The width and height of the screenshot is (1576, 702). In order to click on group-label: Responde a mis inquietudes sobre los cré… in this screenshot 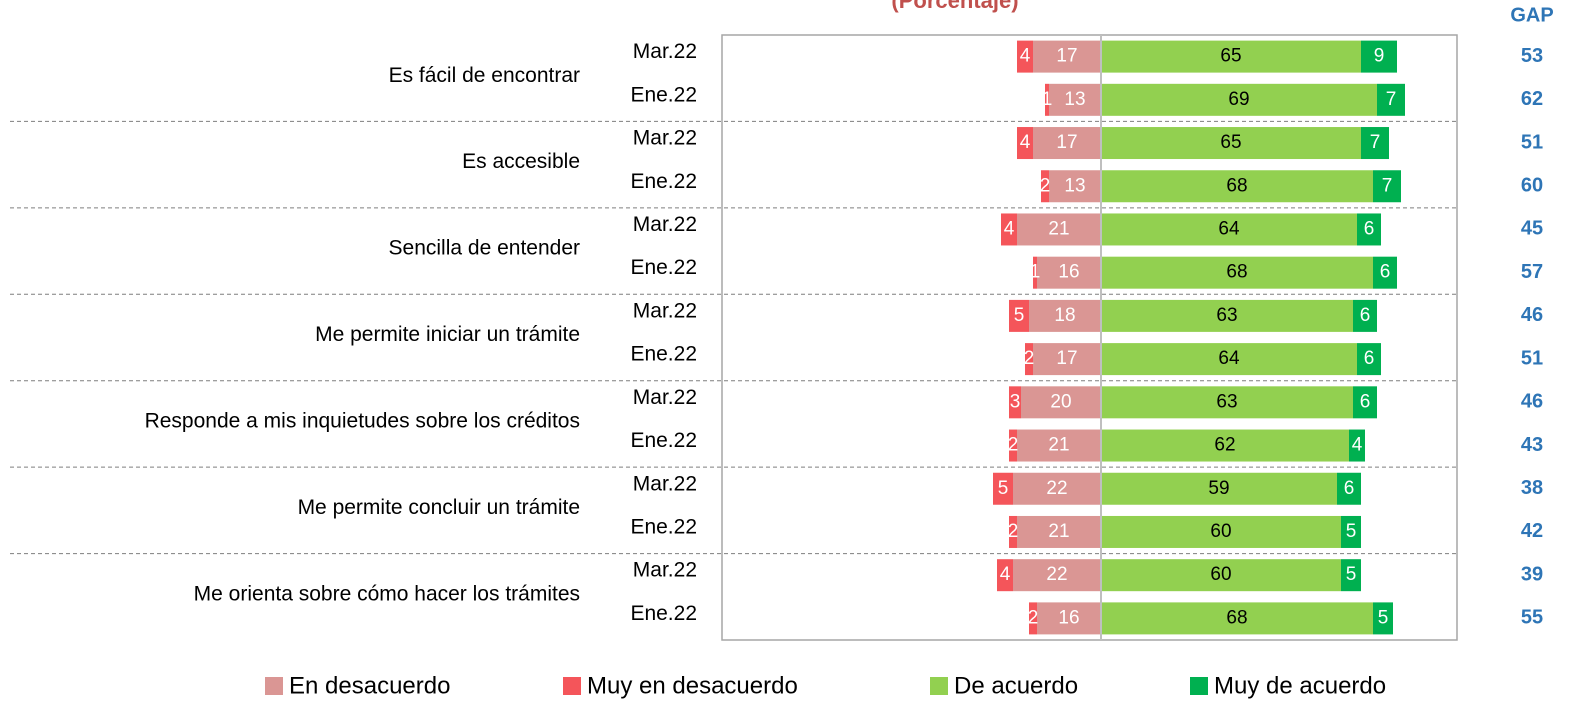, I will do `click(362, 420)`.